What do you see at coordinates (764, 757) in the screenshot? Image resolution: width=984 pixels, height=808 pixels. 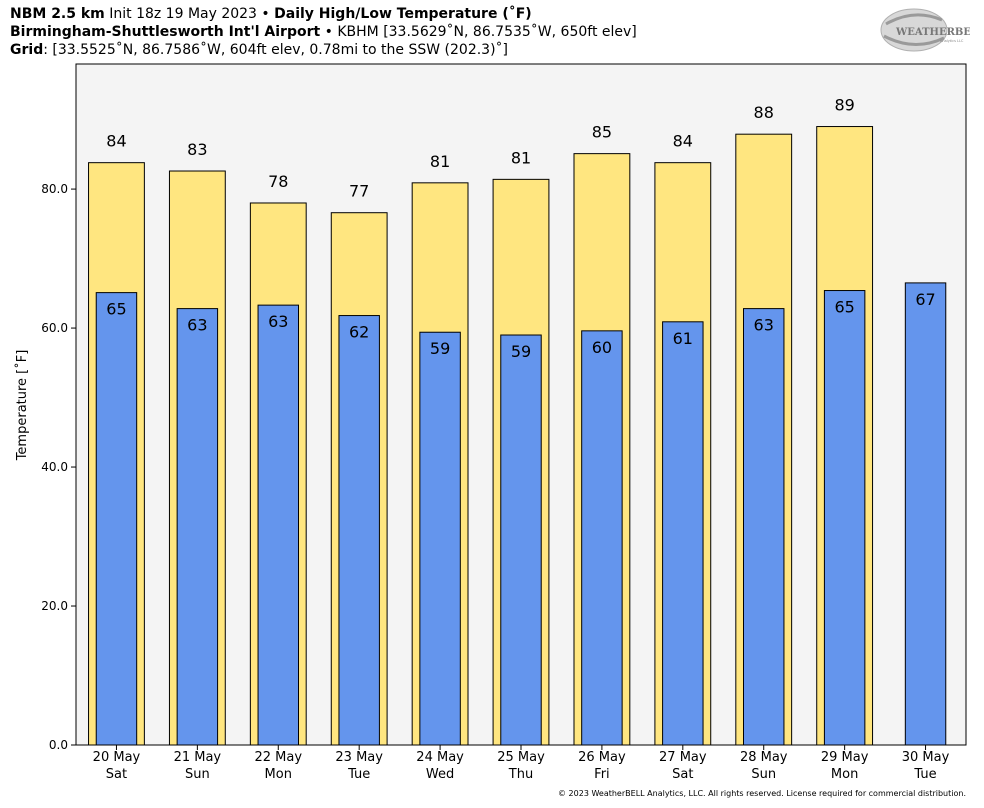 I see `x-tick-date: 28 May` at bounding box center [764, 757].